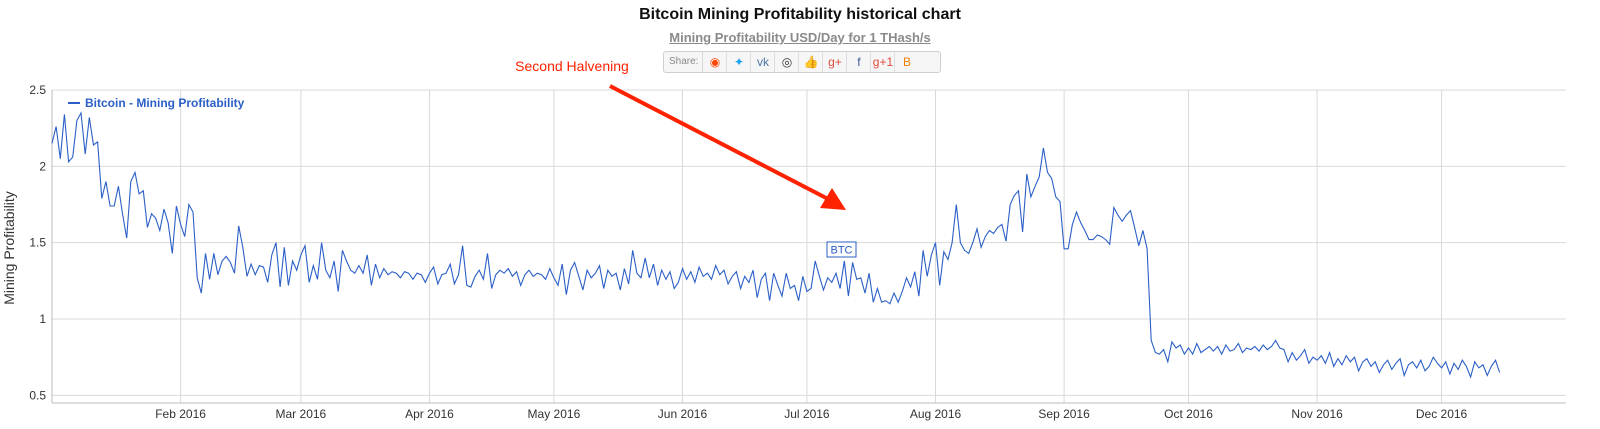 The width and height of the screenshot is (1600, 429). I want to click on x-tick-label: Dec 2016, so click(1442, 414).